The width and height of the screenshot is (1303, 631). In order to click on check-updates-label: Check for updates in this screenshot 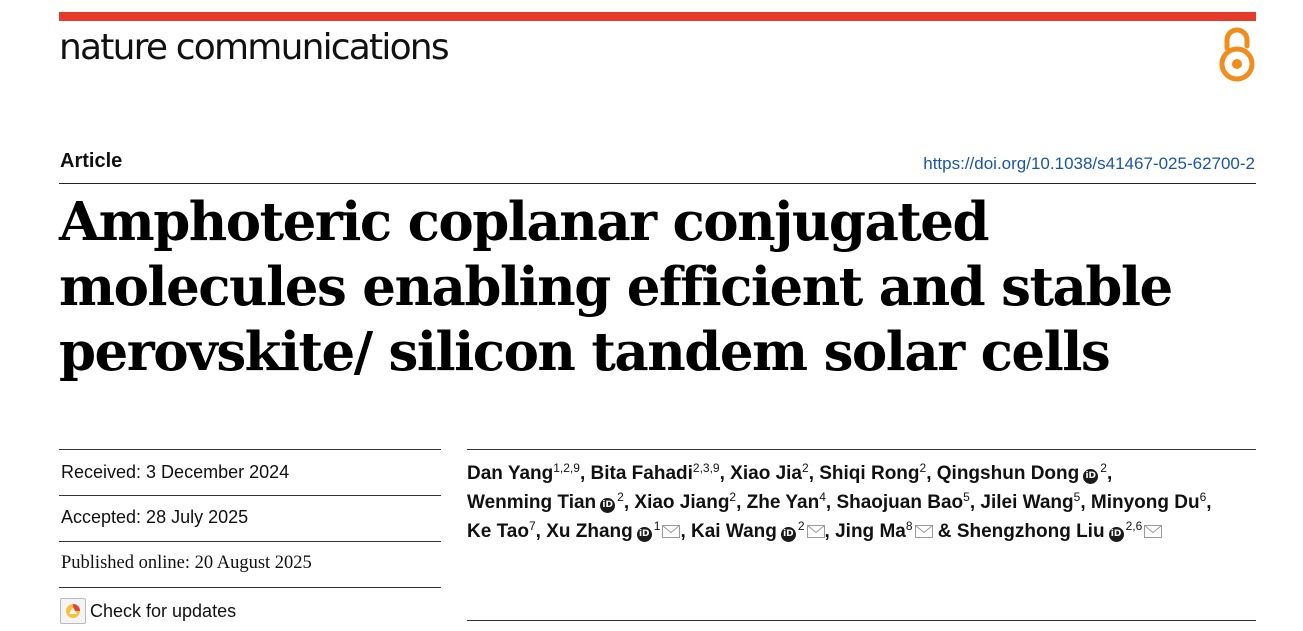, I will do `click(163, 610)`.